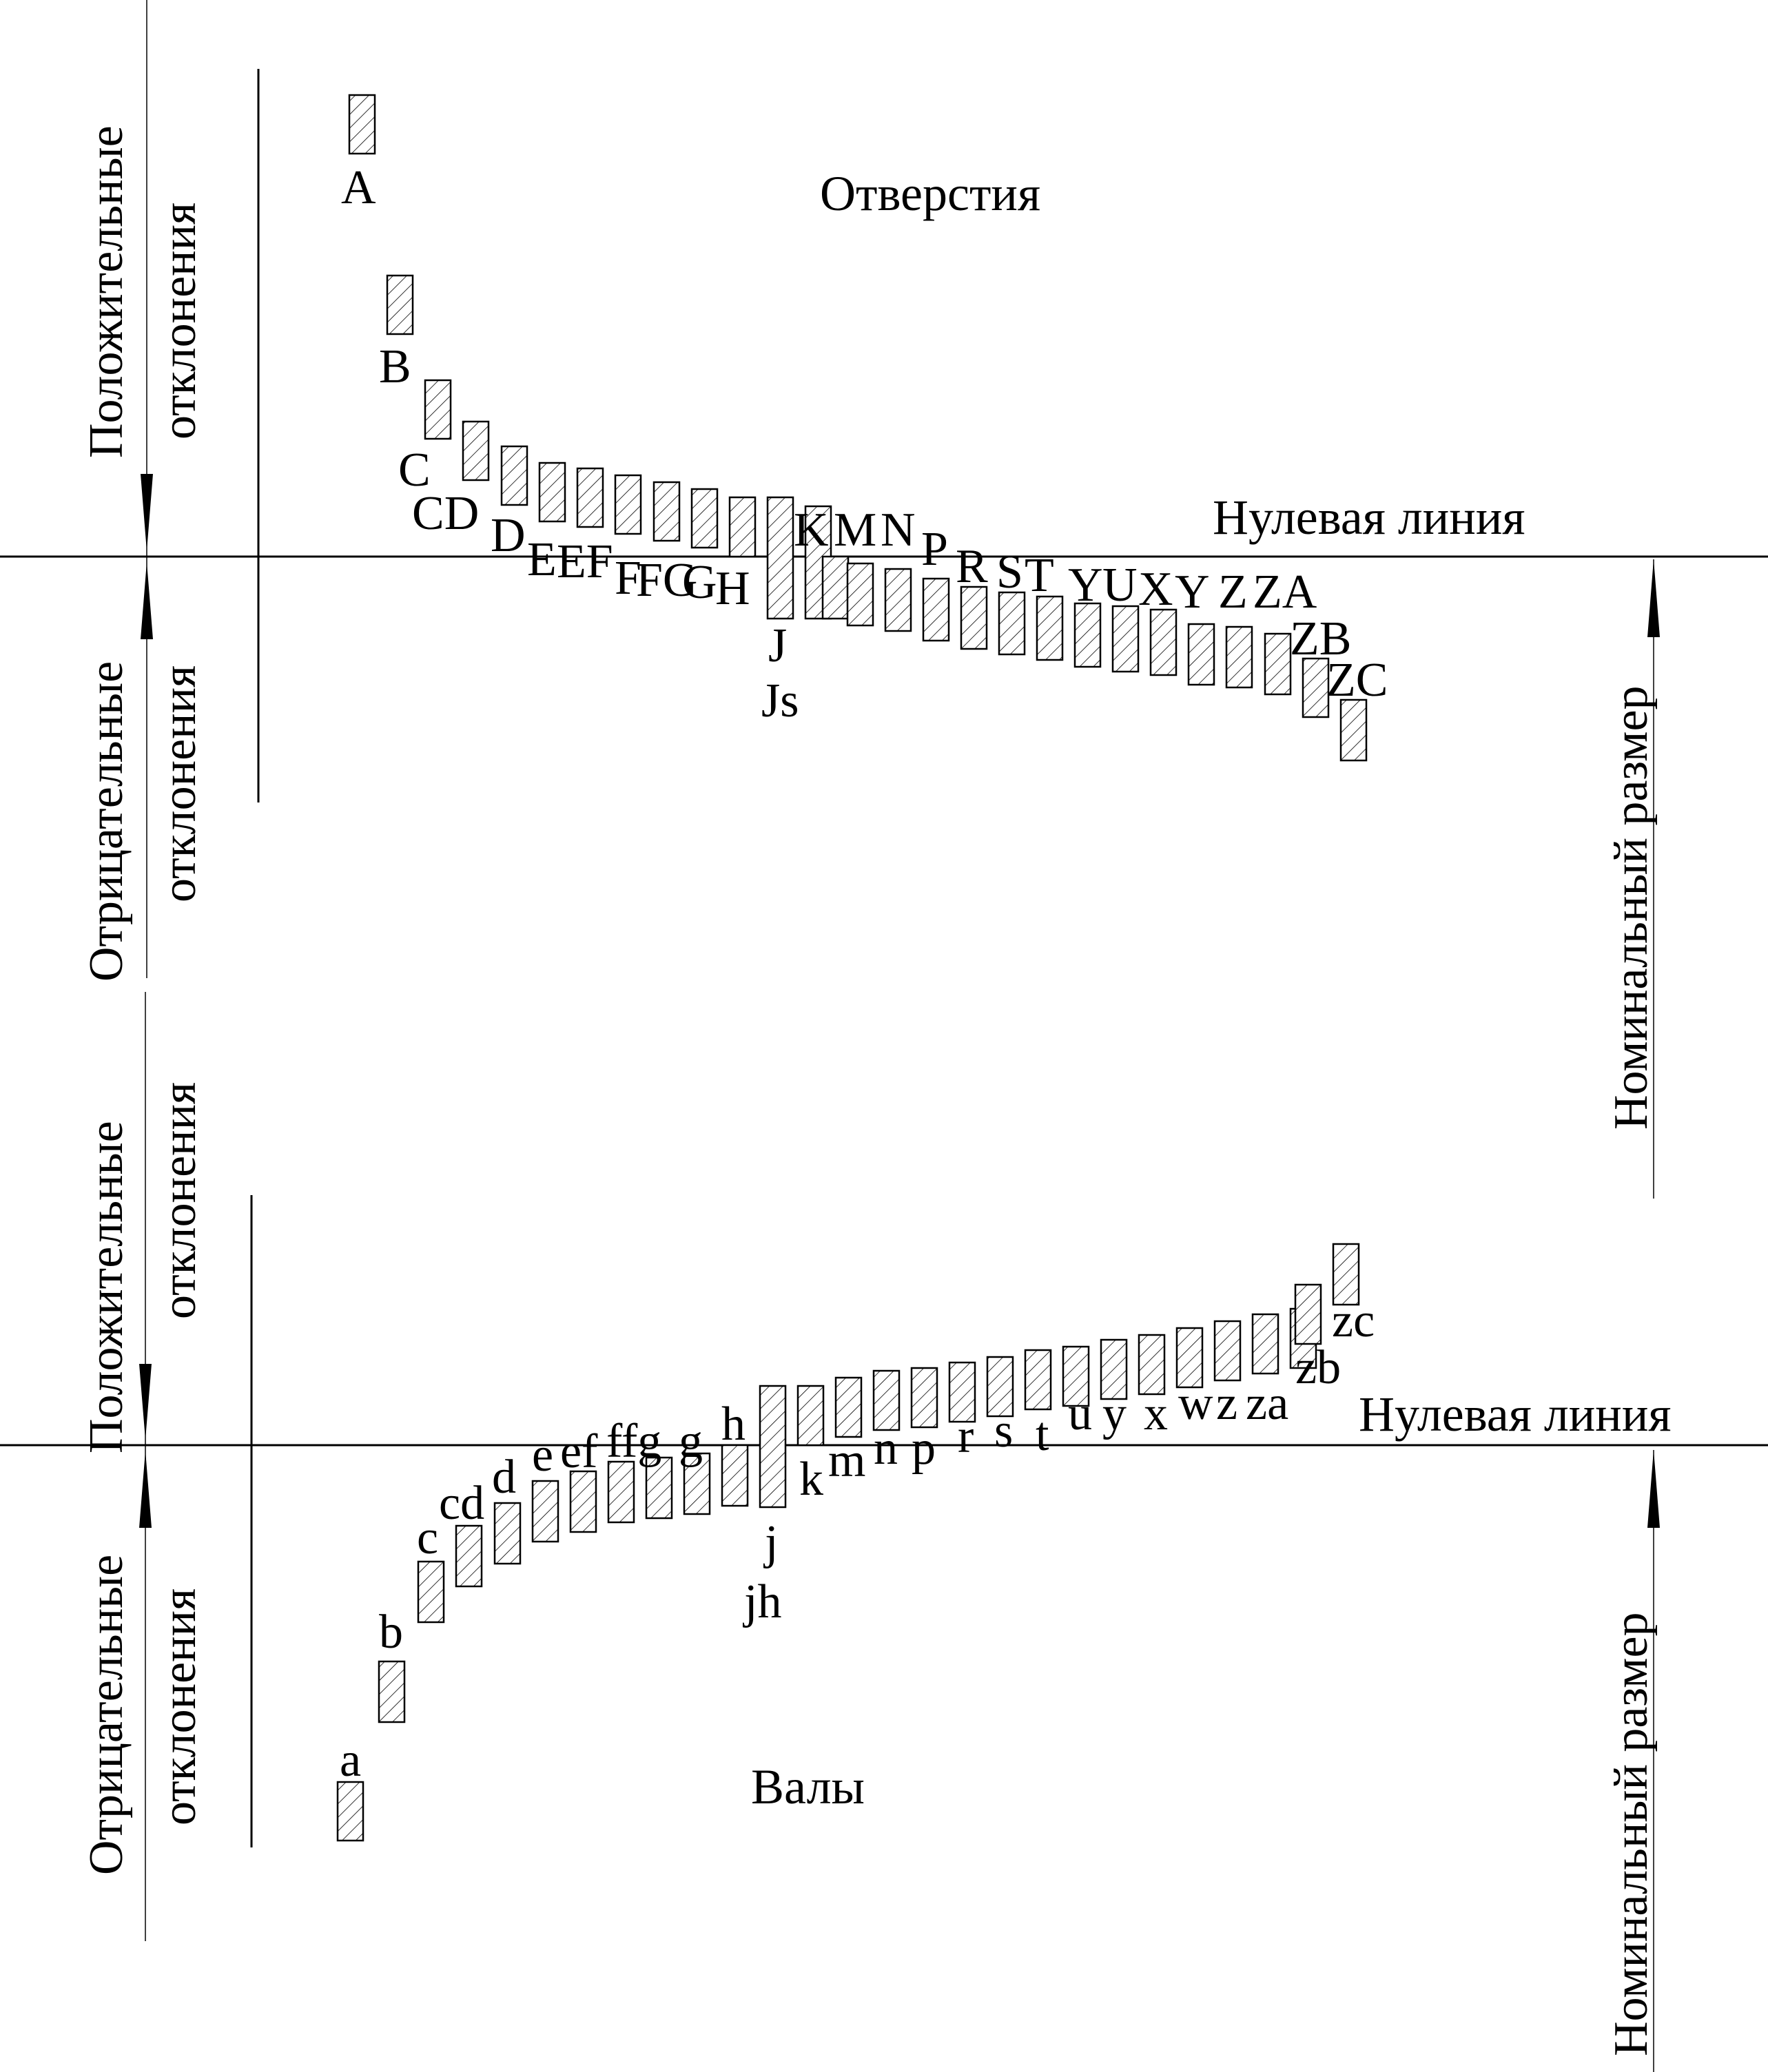 The image size is (1768, 2072). What do you see at coordinates (1631, 1834) in the screenshot?
I see `nominal-size-label: Номинальный размер` at bounding box center [1631, 1834].